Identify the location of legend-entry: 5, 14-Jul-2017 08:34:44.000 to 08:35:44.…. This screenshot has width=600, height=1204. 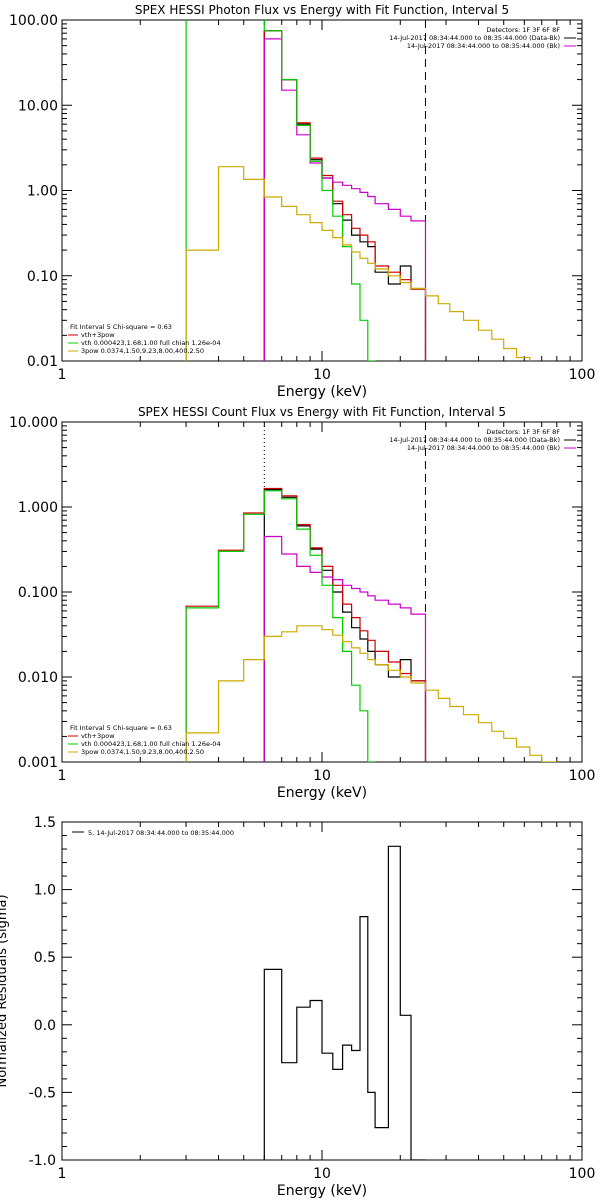
(161, 833).